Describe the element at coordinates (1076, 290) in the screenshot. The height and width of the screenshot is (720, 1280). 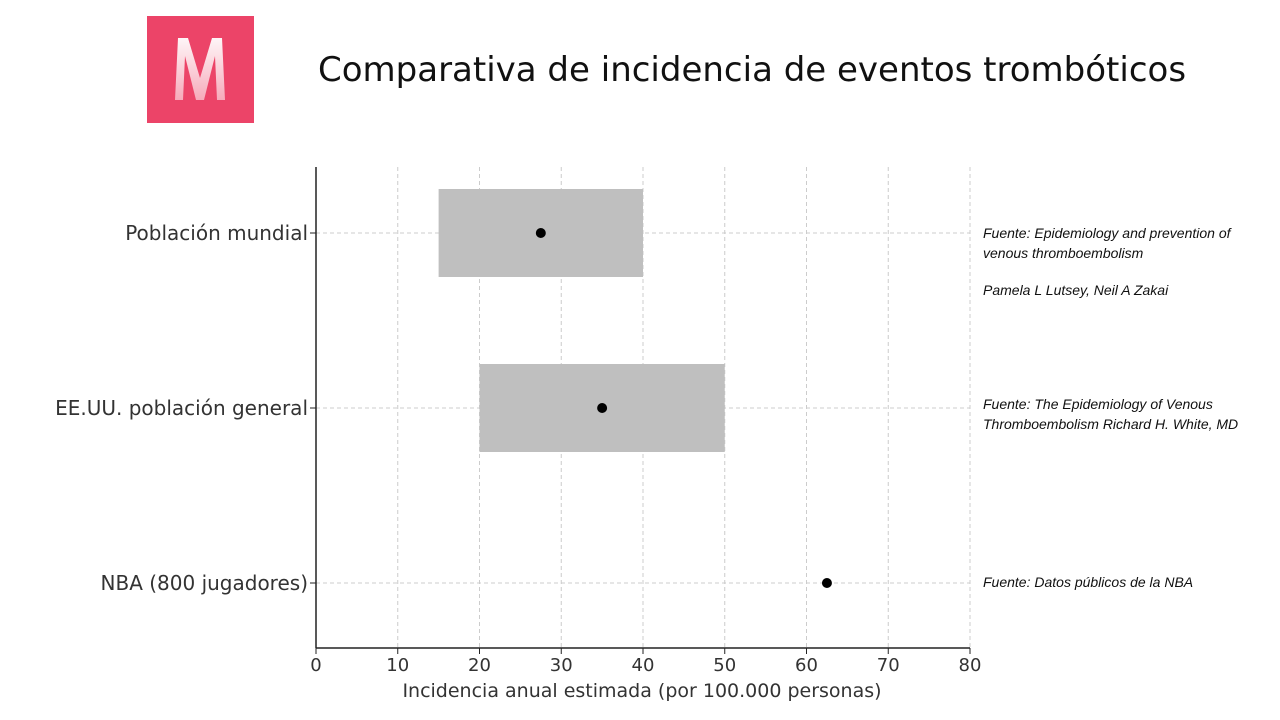
I see `source-note-2: Pamela L Lutsey, Neil A Zakai` at that location.